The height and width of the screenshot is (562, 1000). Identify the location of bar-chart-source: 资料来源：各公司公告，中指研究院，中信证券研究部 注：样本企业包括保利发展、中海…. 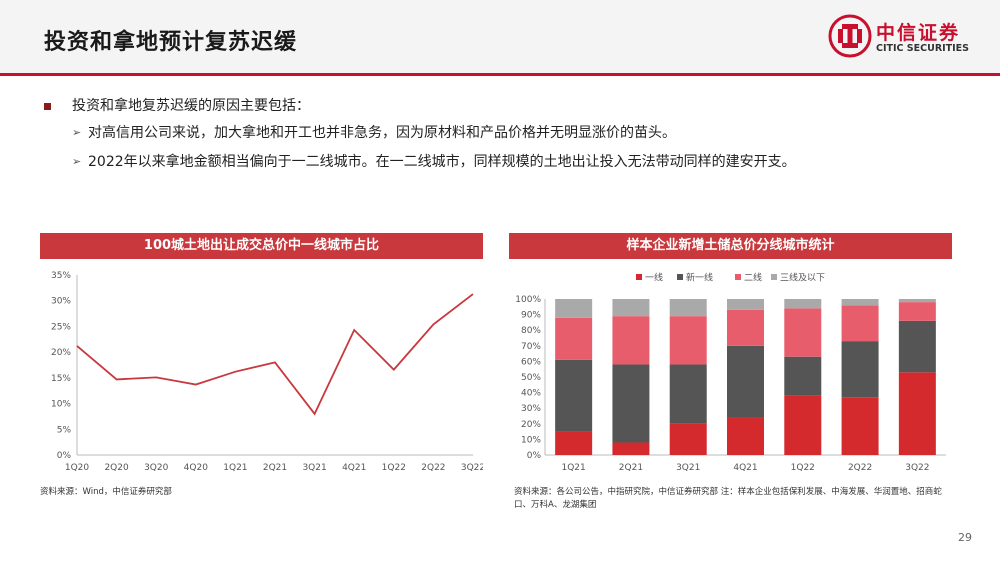
(728, 498).